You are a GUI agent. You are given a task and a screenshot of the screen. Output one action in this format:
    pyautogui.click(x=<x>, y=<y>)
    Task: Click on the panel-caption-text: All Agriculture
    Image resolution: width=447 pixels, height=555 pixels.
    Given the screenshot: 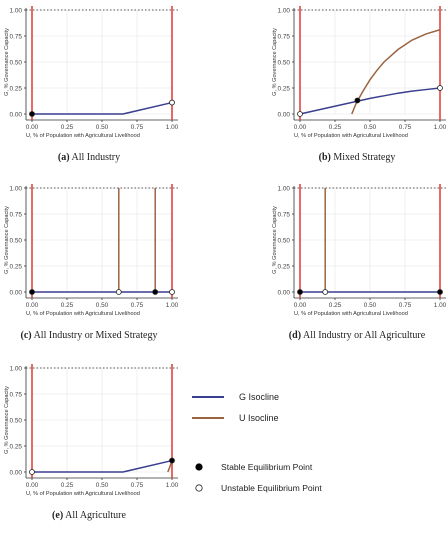 What is the action you would take?
    pyautogui.click(x=94, y=515)
    